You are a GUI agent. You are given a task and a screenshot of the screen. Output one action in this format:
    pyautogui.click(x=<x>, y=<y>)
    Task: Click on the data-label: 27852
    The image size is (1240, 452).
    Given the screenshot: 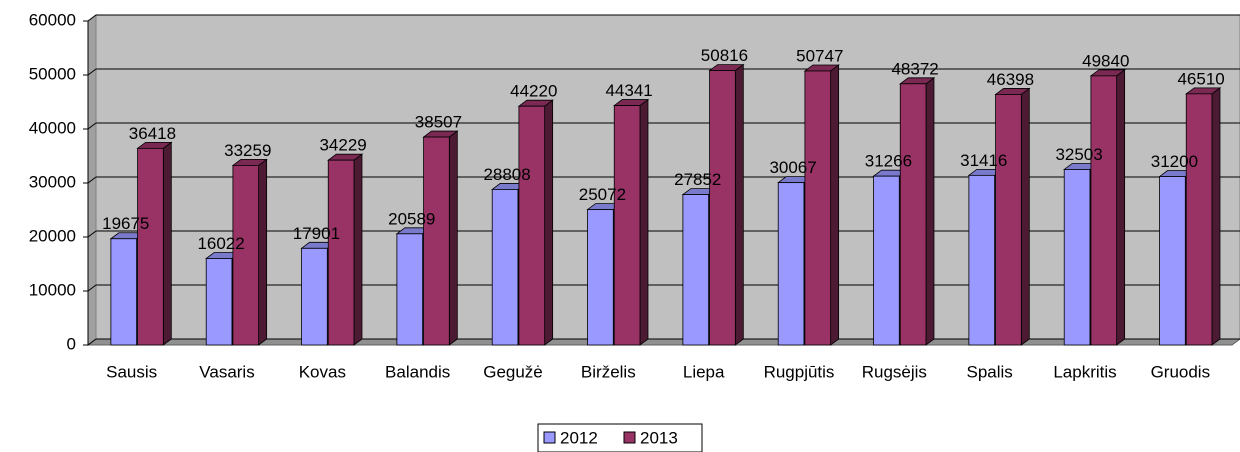 What is the action you would take?
    pyautogui.click(x=697, y=179)
    